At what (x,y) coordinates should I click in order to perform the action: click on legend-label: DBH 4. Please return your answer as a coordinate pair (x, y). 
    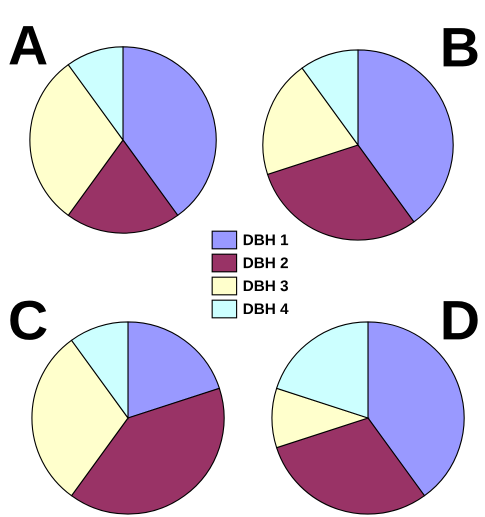
    Looking at the image, I should click on (266, 309).